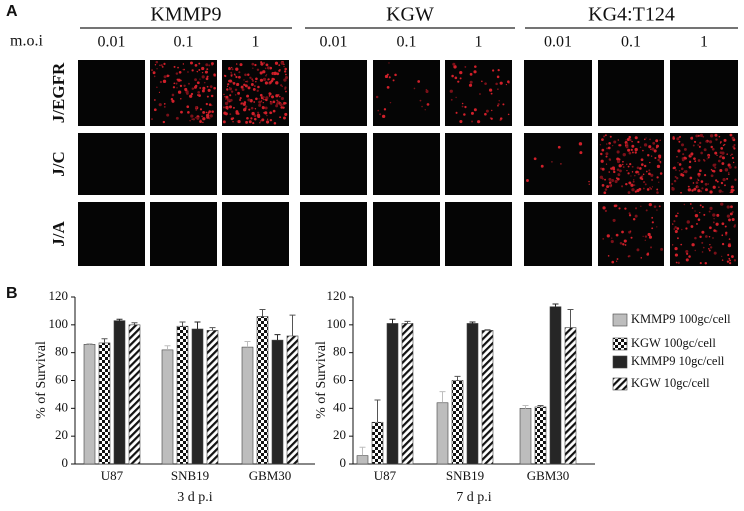 The width and height of the screenshot is (744, 511). I want to click on x-tick-label: U87, so click(112, 475).